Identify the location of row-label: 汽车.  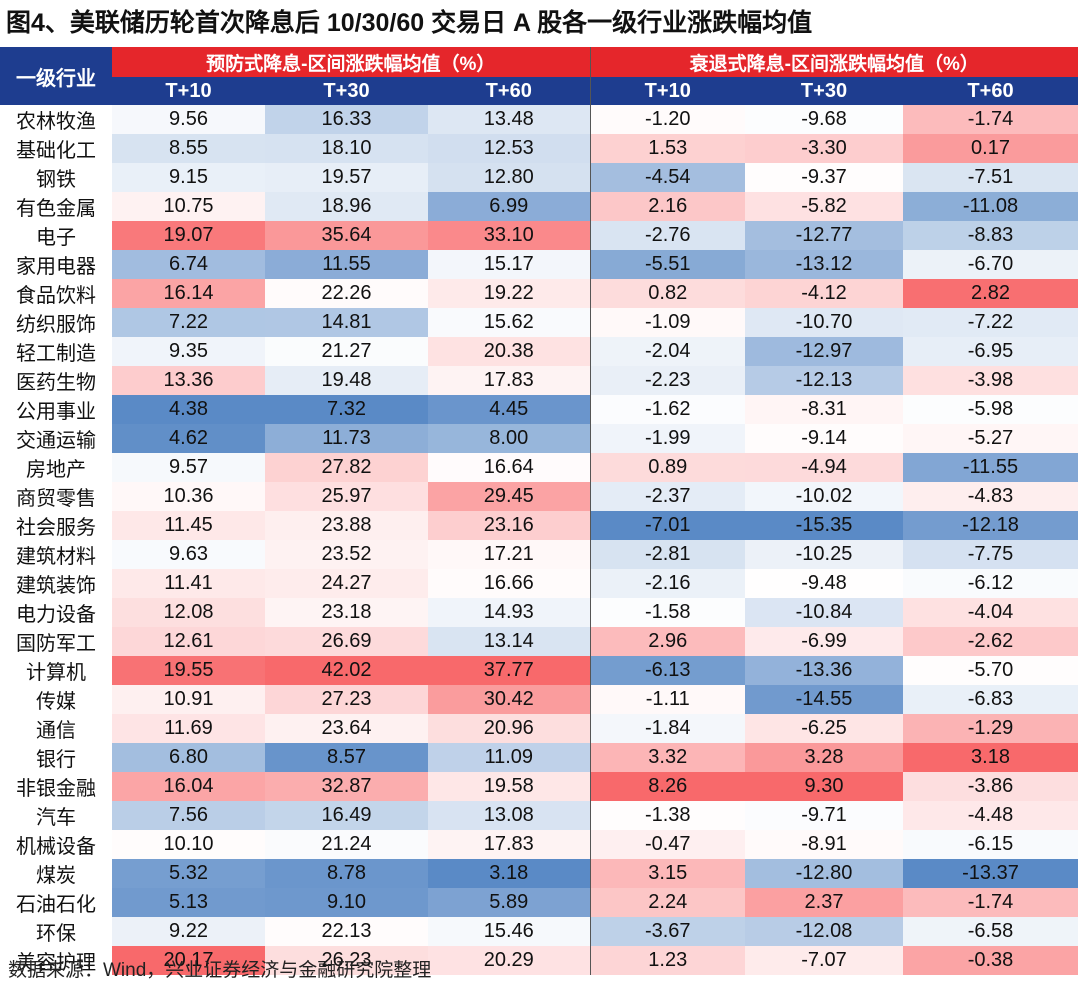
(56, 818).